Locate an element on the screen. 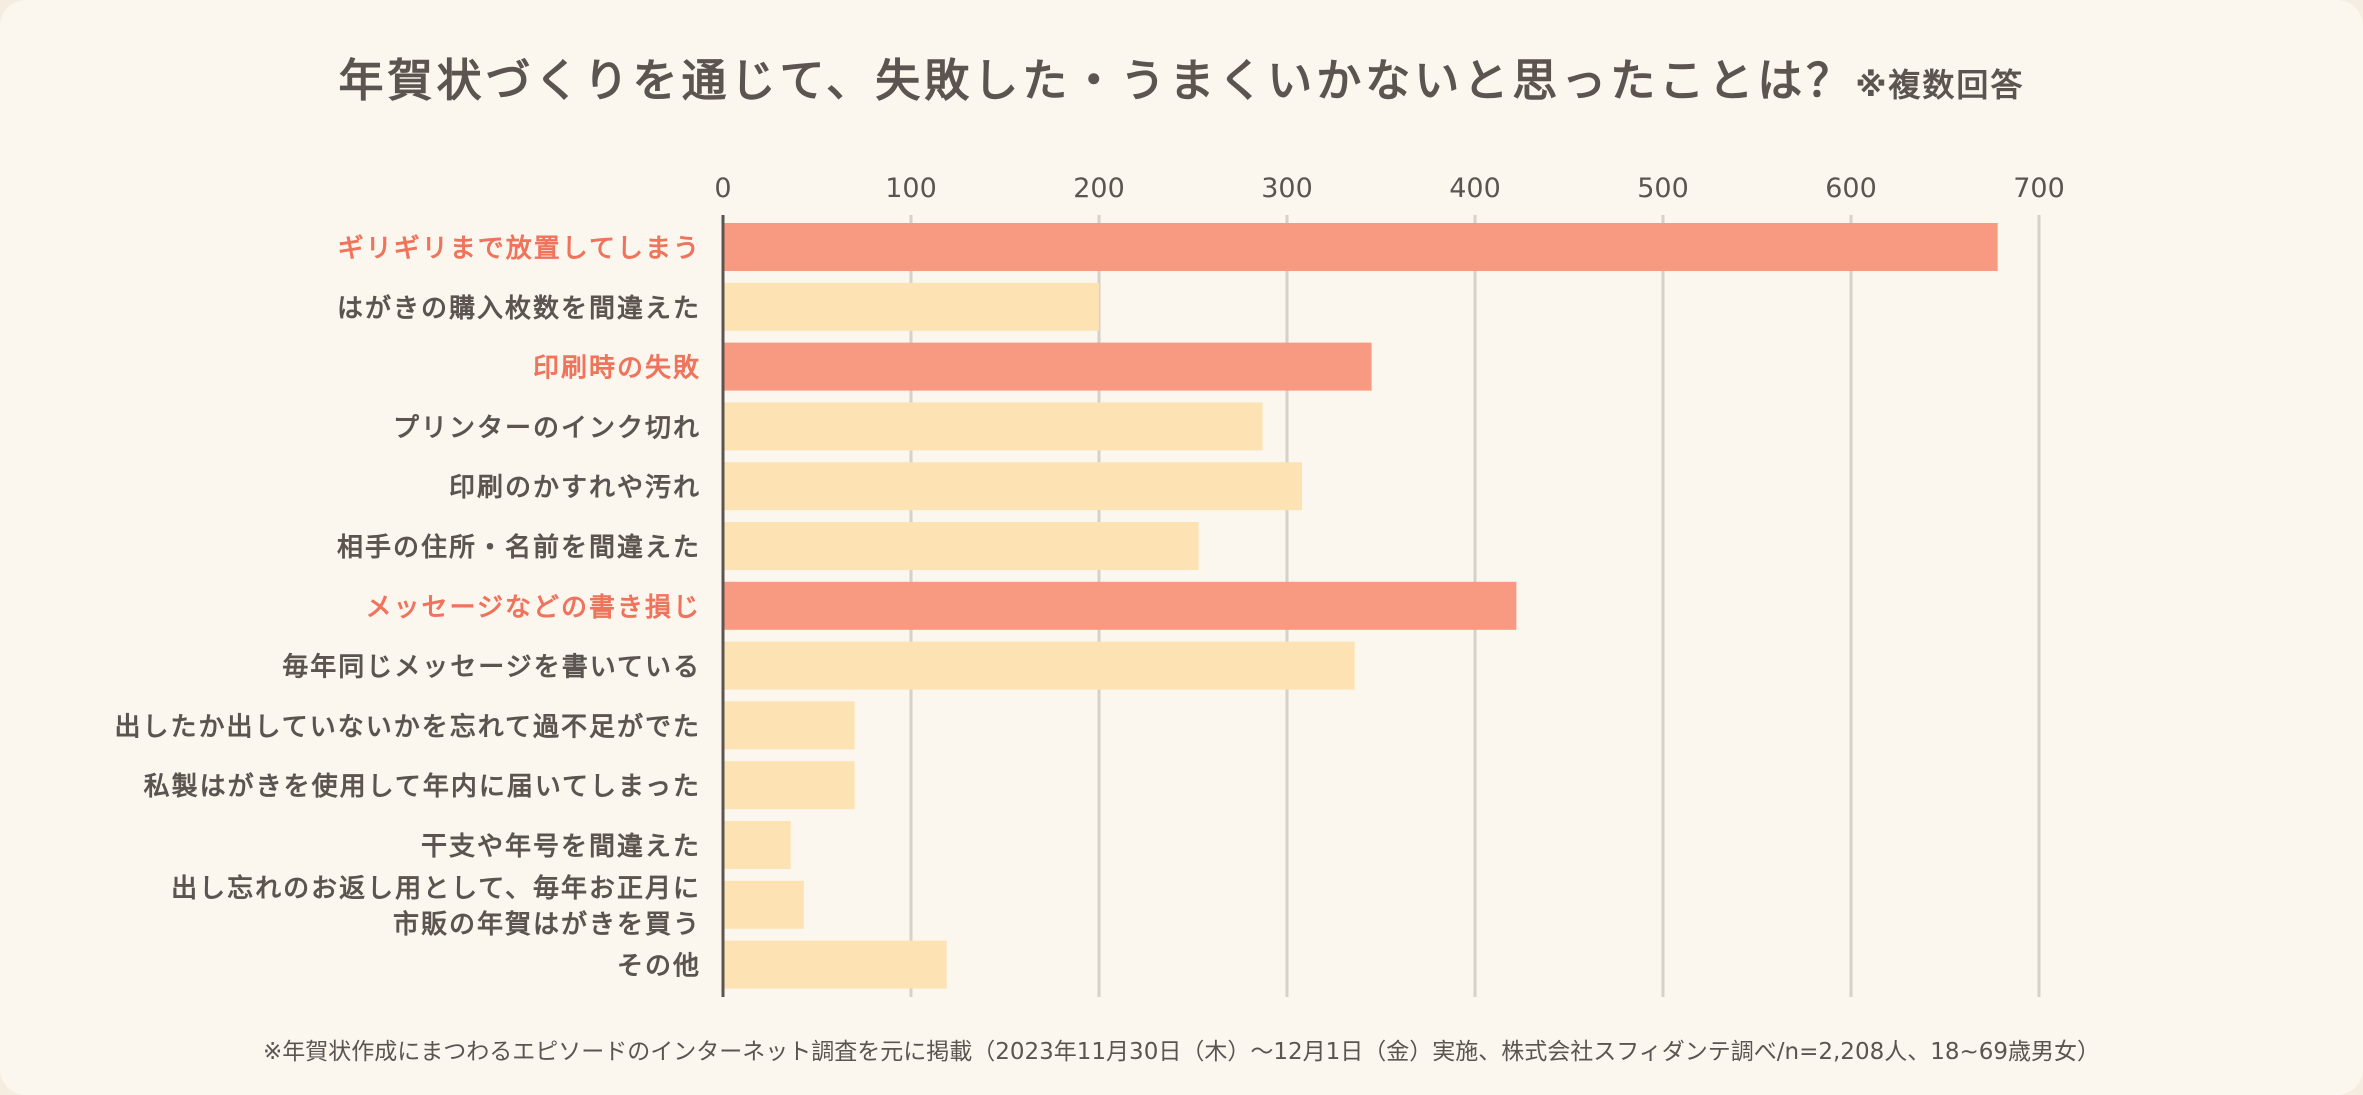  category-label: 干支や年号を間違えた is located at coordinates (561, 846).